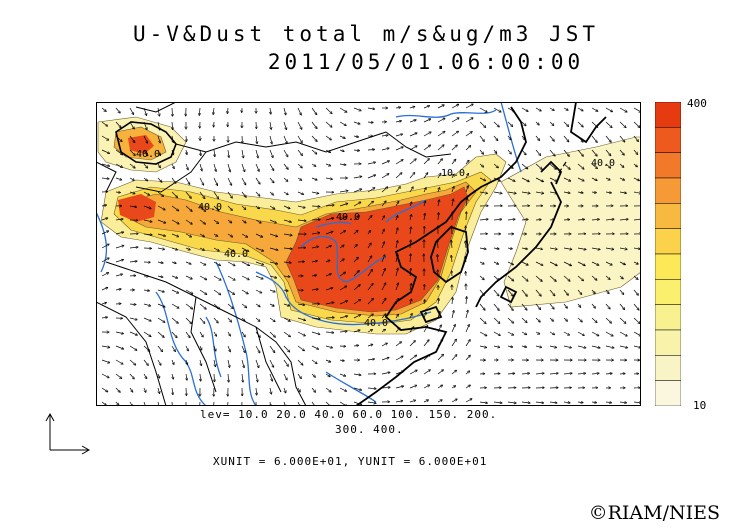  Describe the element at coordinates (453, 173) in the screenshot. I see `contour-label: 10.0` at that location.